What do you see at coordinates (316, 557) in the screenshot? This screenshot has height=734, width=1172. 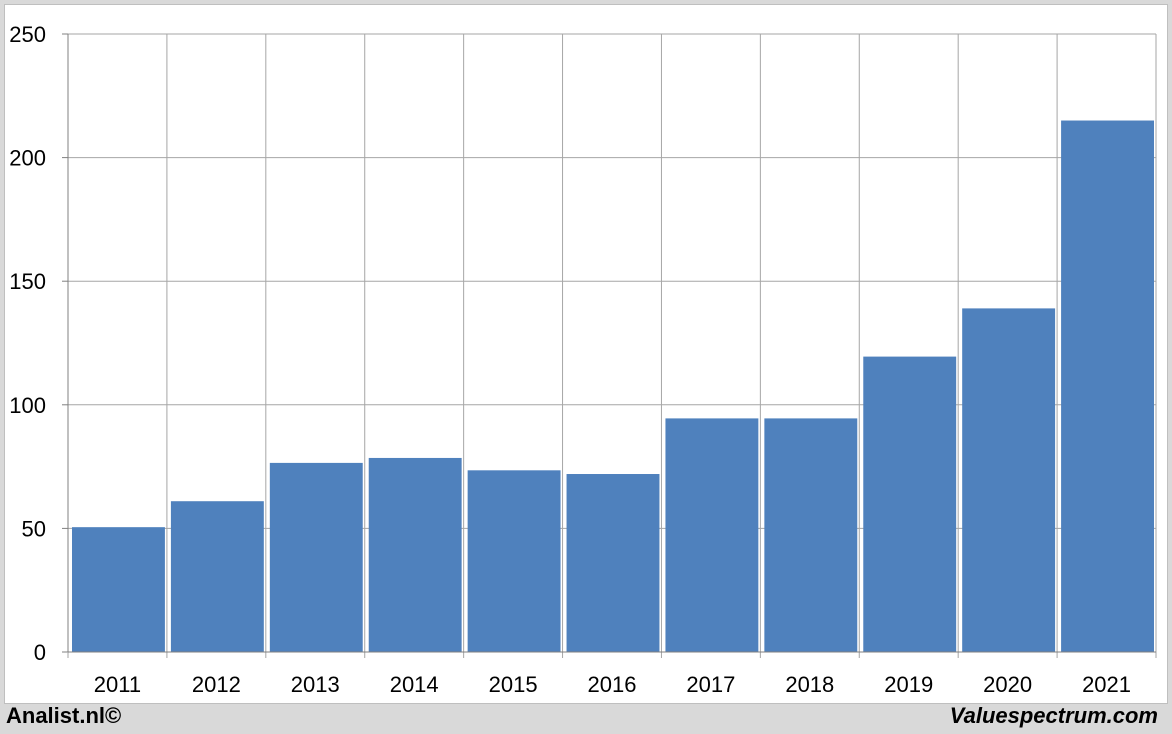 I see `bar-2013` at bounding box center [316, 557].